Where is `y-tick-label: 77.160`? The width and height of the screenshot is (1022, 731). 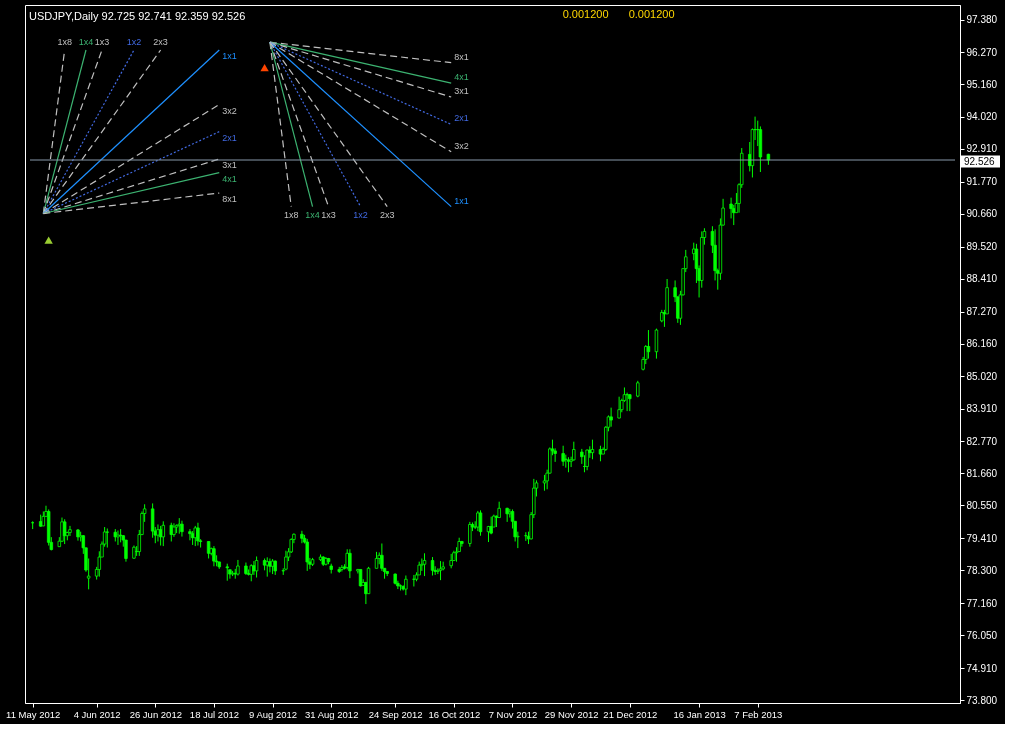 y-tick-label: 77.160 is located at coordinates (982, 603).